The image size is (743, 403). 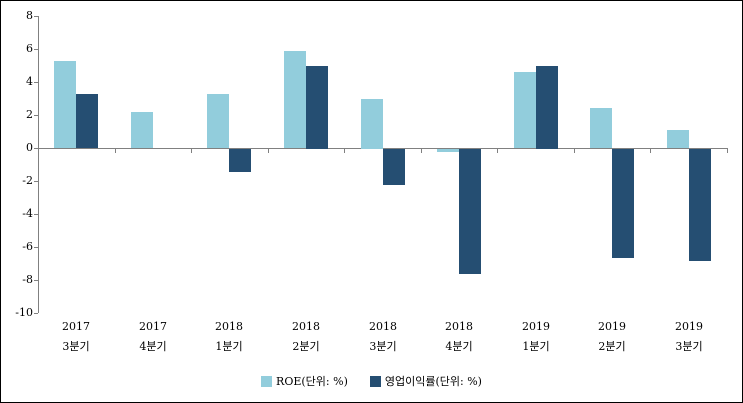 I want to click on y-tick-label: 8, so click(x=29, y=15).